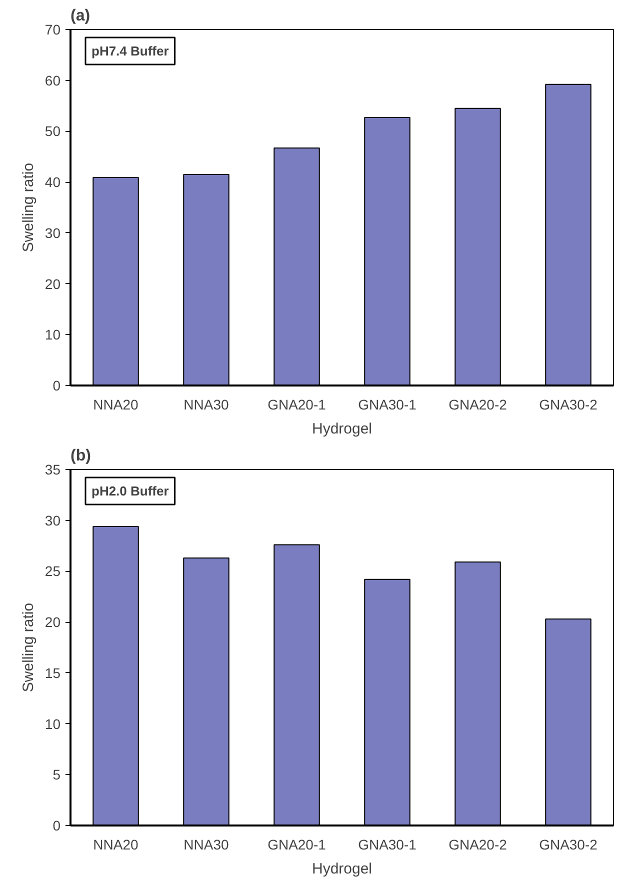  What do you see at coordinates (52, 131) in the screenshot?
I see `y-tick-label: 50` at bounding box center [52, 131].